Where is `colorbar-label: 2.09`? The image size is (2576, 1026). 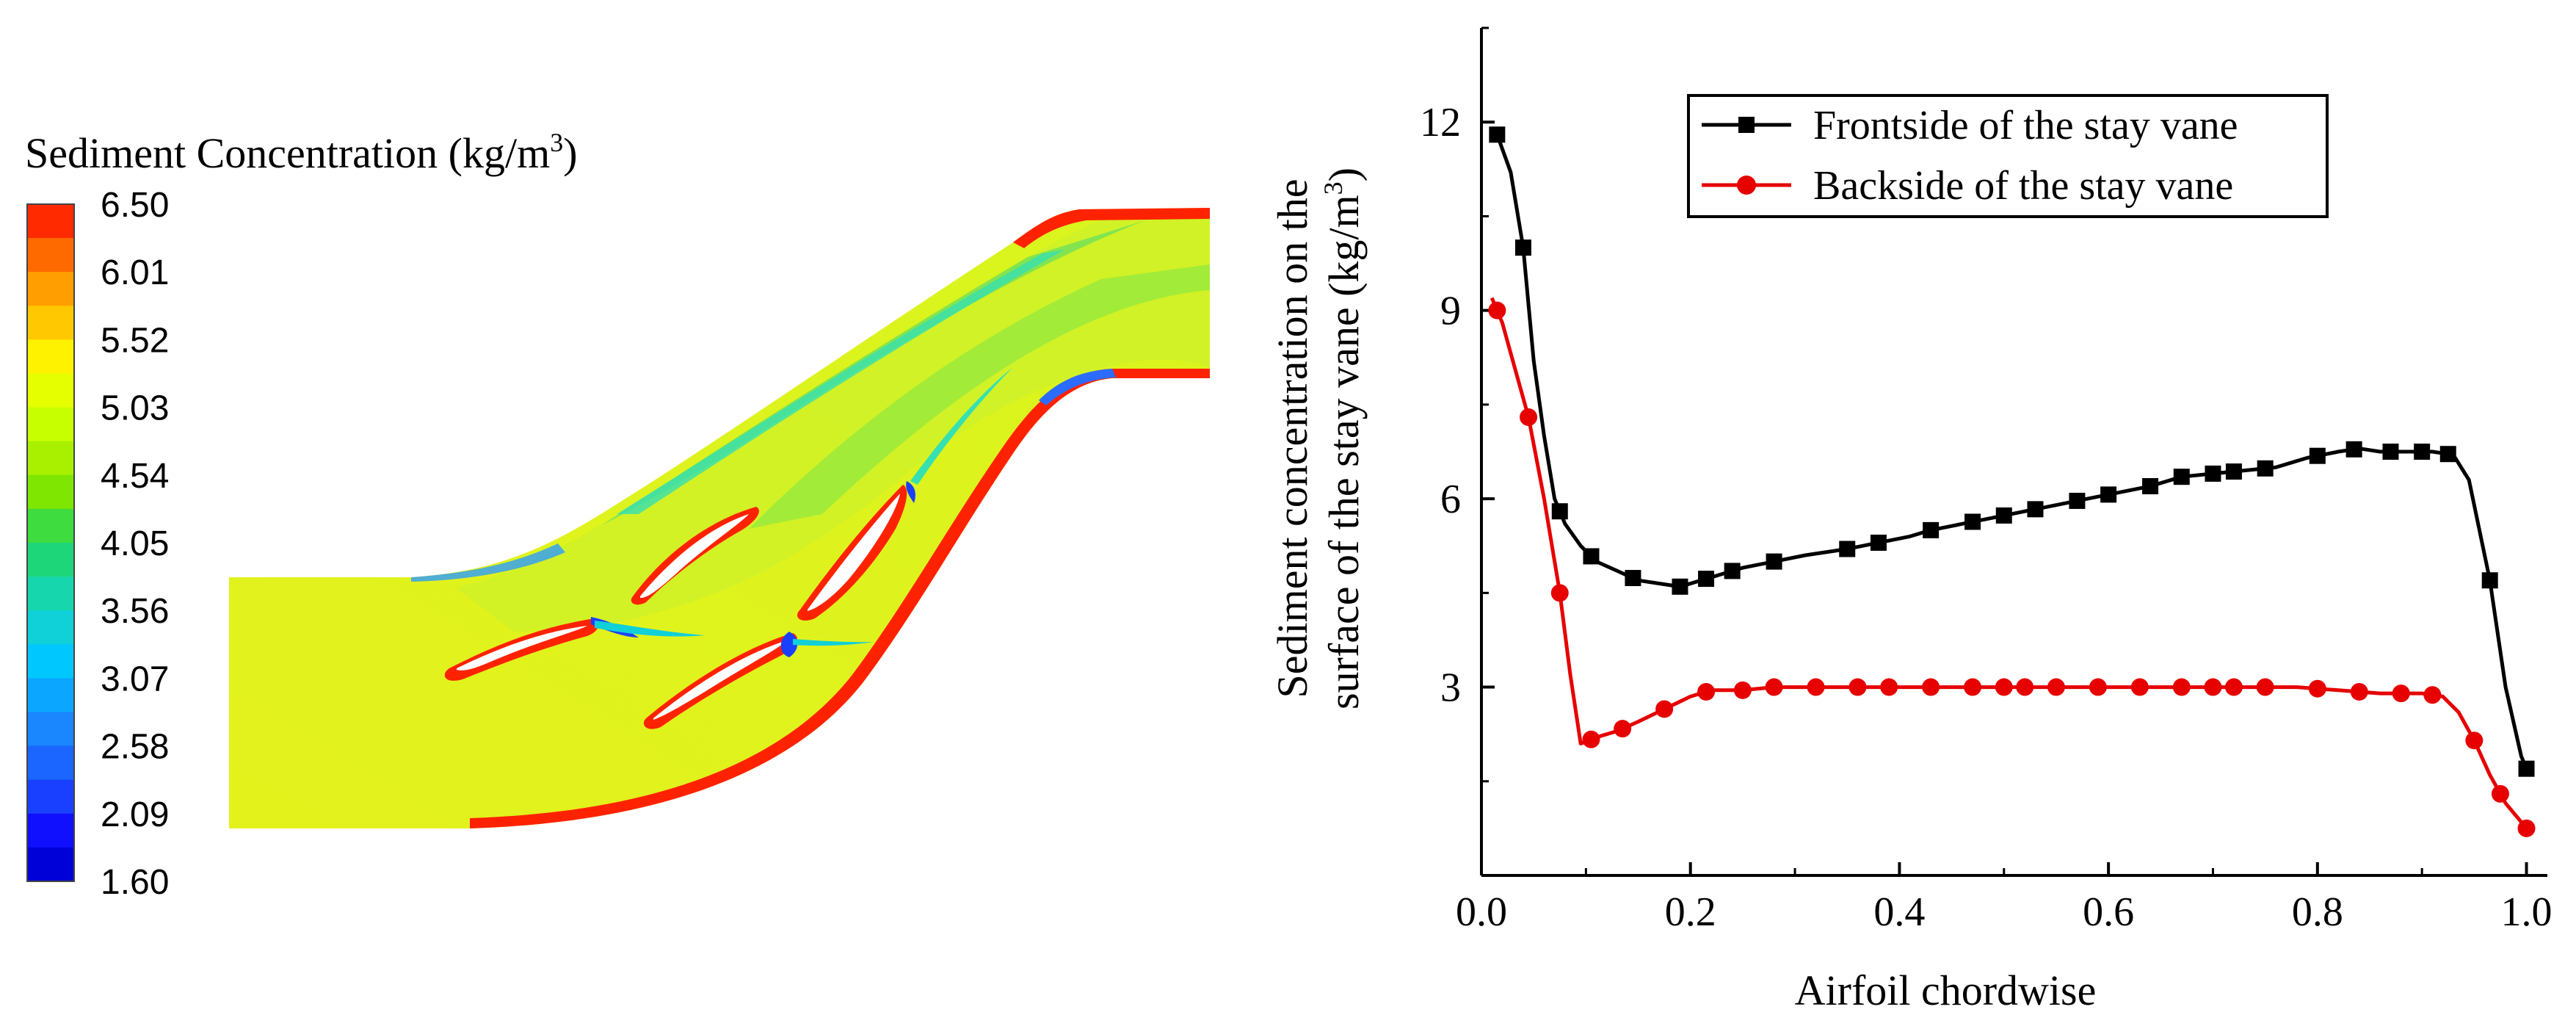 colorbar-label: 2.09 is located at coordinates (135, 814).